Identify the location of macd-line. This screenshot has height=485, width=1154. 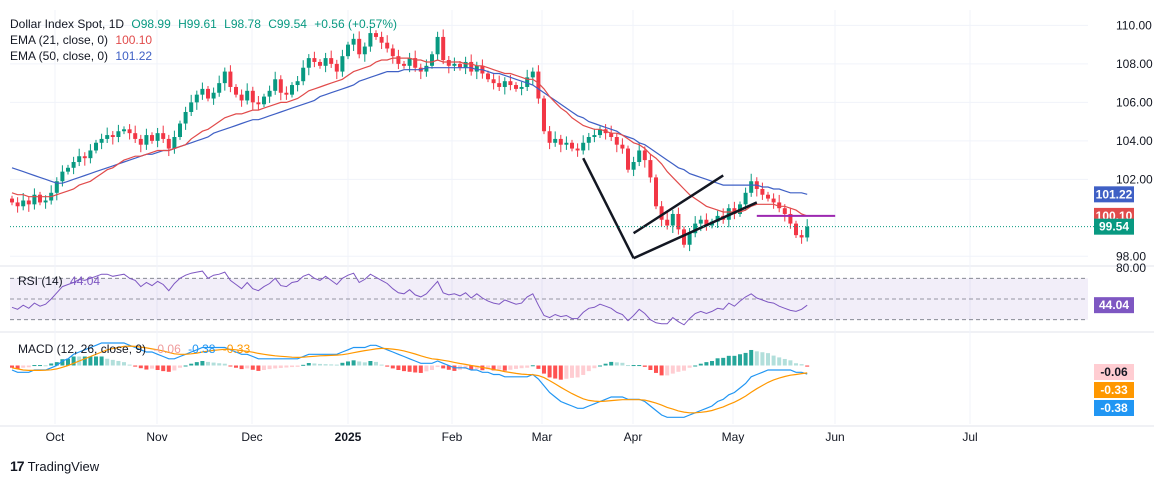
(409, 380).